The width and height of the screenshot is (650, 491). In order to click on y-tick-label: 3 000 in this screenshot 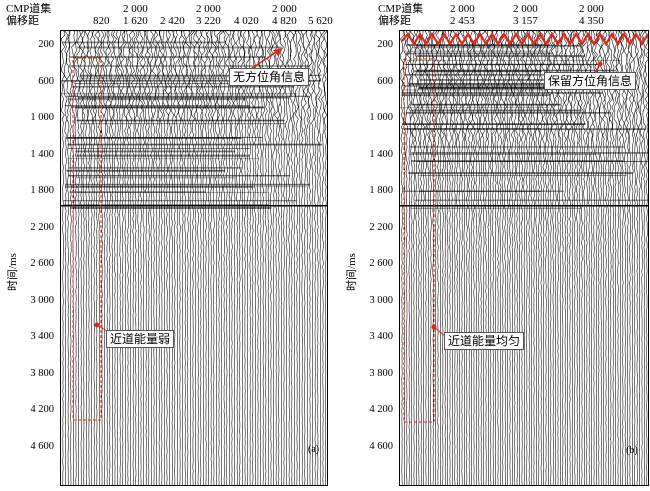, I will do `click(381, 300)`.